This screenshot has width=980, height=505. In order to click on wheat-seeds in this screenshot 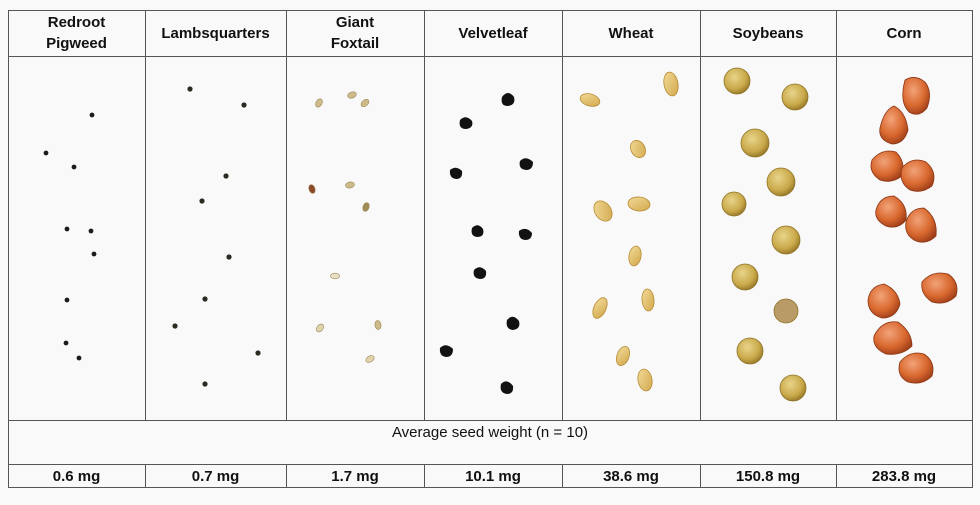, I will do `click(629, 231)`.